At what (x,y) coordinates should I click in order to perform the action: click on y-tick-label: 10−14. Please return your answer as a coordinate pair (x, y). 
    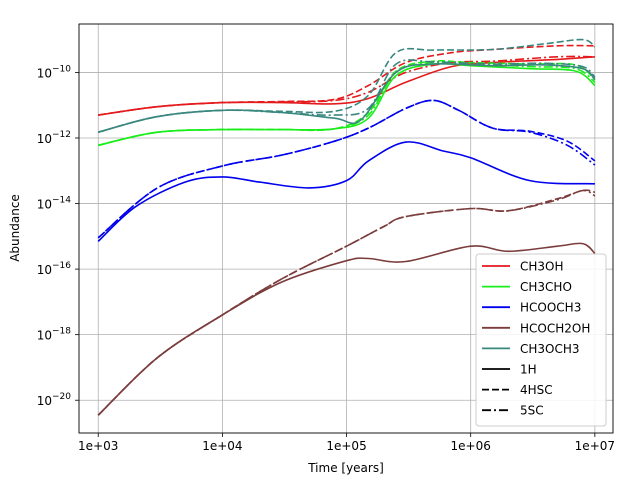
    Looking at the image, I should click on (54, 204).